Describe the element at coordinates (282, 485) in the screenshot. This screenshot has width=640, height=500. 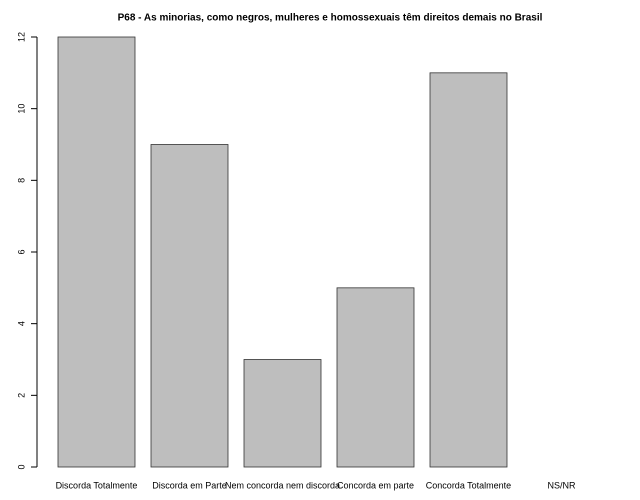
I see `x-tick-label: Nem concorda nem discorda` at that location.